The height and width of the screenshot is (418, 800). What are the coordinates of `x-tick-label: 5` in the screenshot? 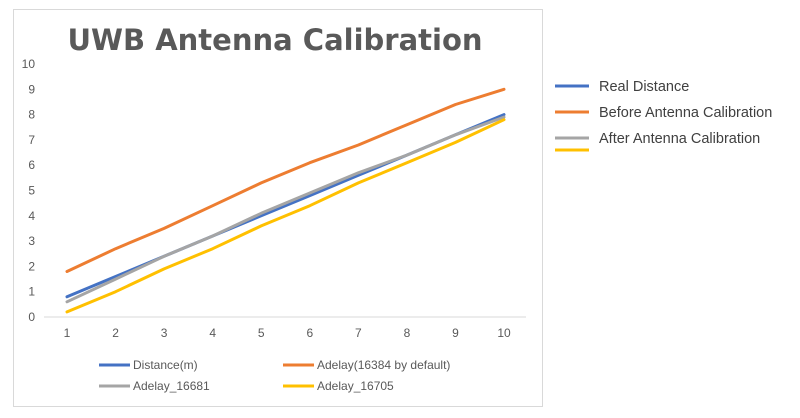 It's located at (261, 333).